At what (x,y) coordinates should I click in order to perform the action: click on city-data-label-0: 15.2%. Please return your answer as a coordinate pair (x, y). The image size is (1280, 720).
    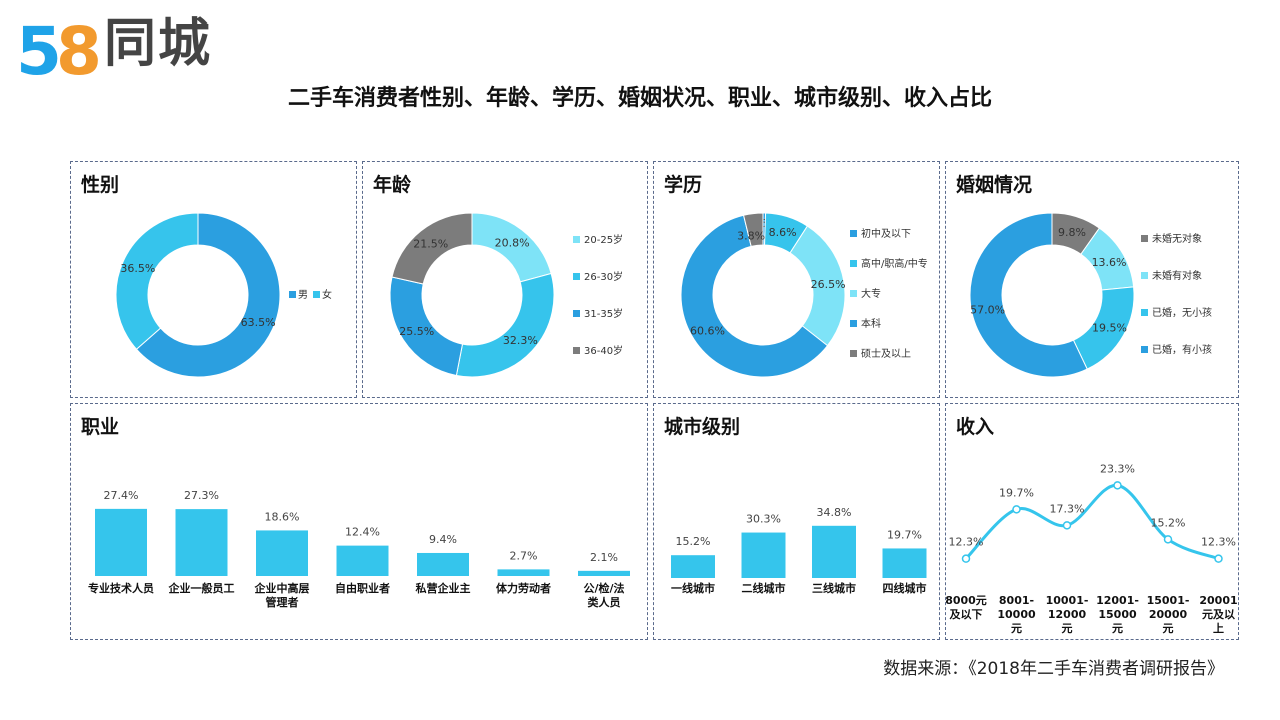
    Looking at the image, I should click on (693, 541).